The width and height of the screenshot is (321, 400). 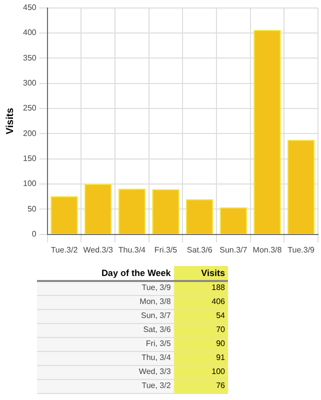 What do you see at coordinates (29, 7) in the screenshot?
I see `y-tick-label: 450` at bounding box center [29, 7].